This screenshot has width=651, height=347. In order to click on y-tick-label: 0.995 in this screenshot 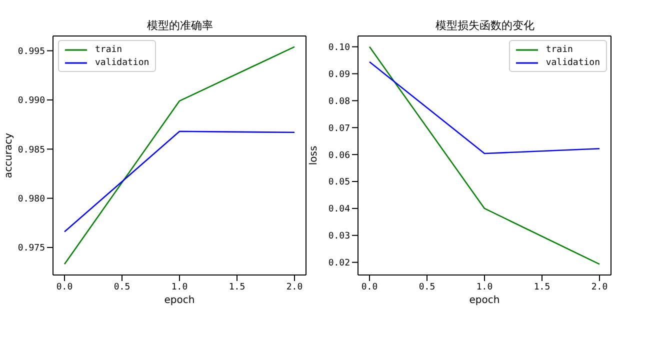, I will do `click(31, 51)`.